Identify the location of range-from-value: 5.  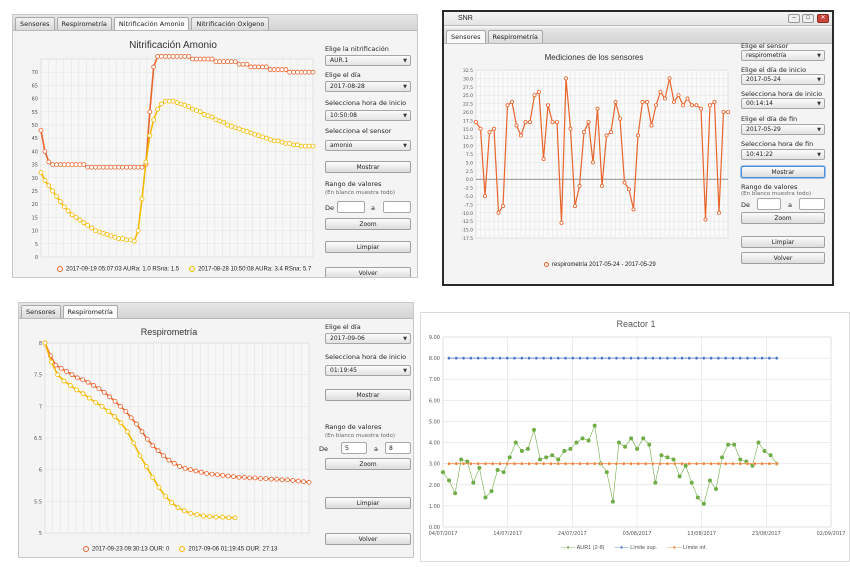
(347, 448).